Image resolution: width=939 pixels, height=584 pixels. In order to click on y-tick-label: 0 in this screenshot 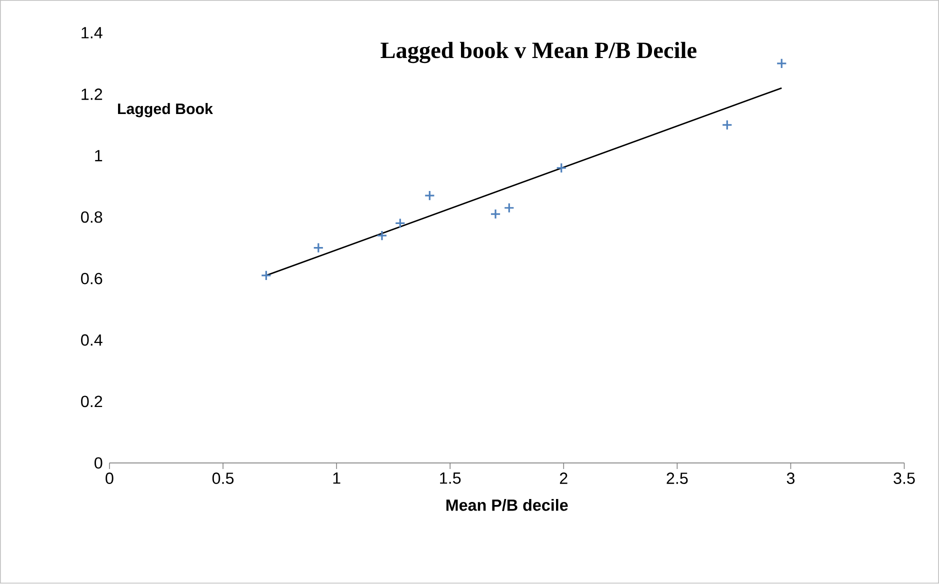, I will do `click(98, 463)`.